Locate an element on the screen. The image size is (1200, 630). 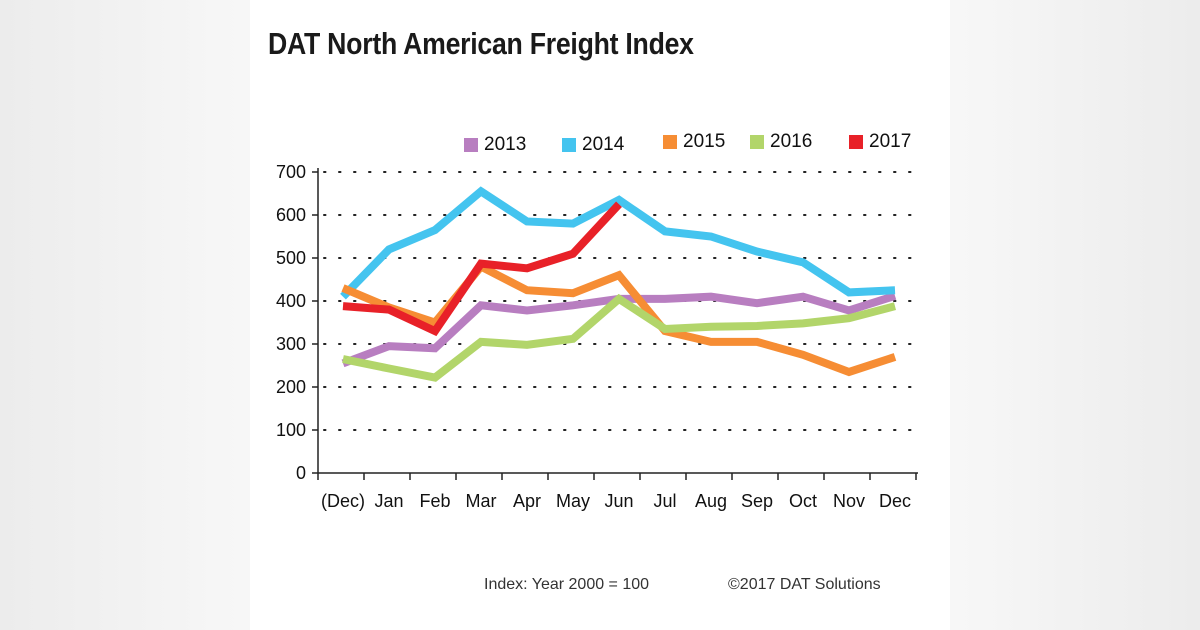
x-tick-label: Dec is located at coordinates (895, 501).